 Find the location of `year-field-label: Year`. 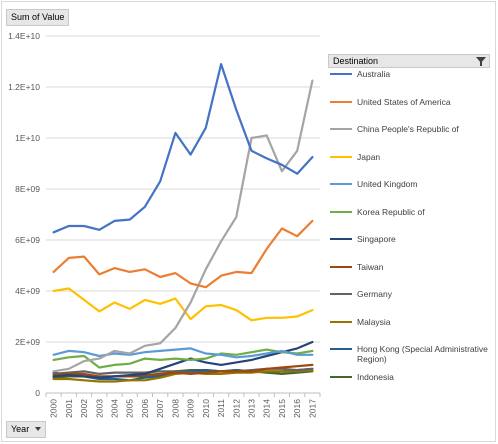

year-field-label: Year is located at coordinates (20, 429).